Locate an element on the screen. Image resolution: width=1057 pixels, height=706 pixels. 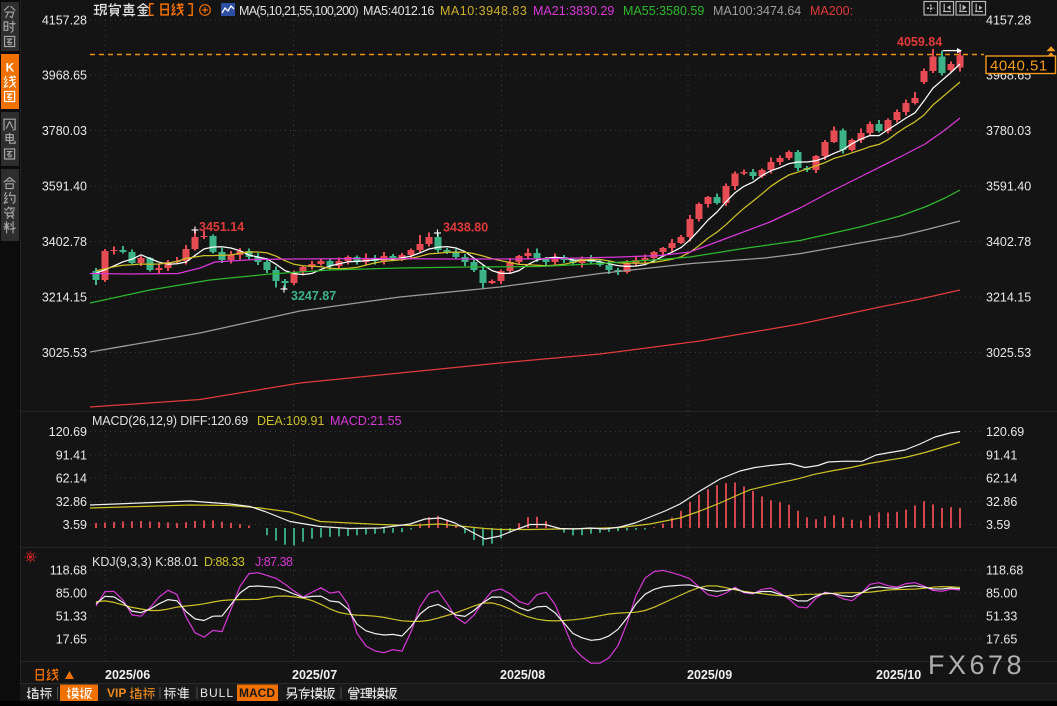
svg-text: 4059.84 is located at coordinates (919, 42).